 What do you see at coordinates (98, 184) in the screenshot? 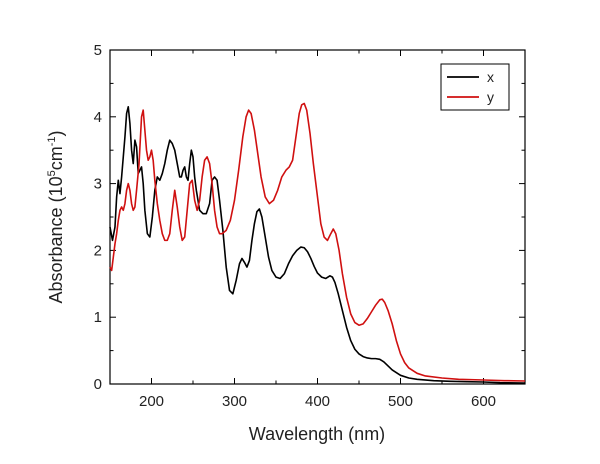
I see `y-tick-label-3: 3` at bounding box center [98, 184].